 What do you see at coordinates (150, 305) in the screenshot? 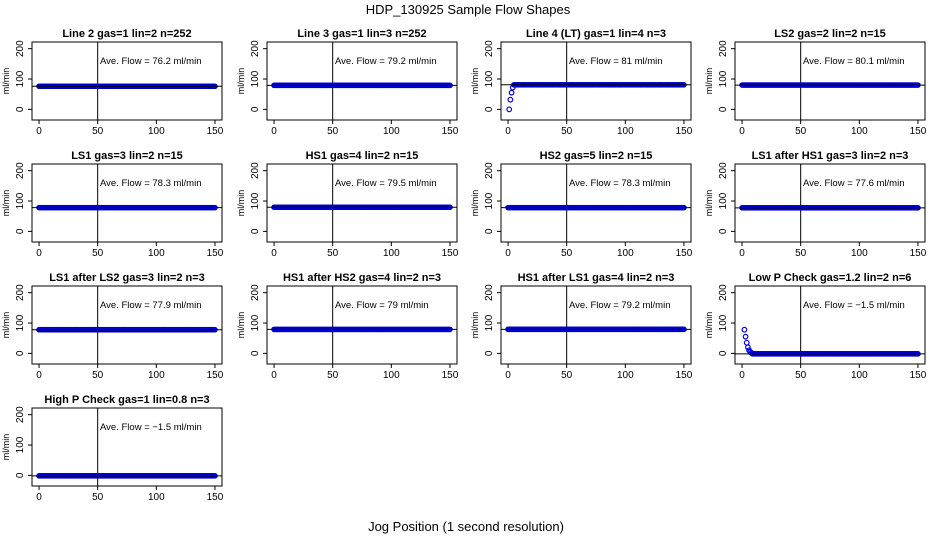
I see `average-flow-annotation: Ave. Flow = 77.9 ml/min` at bounding box center [150, 305].